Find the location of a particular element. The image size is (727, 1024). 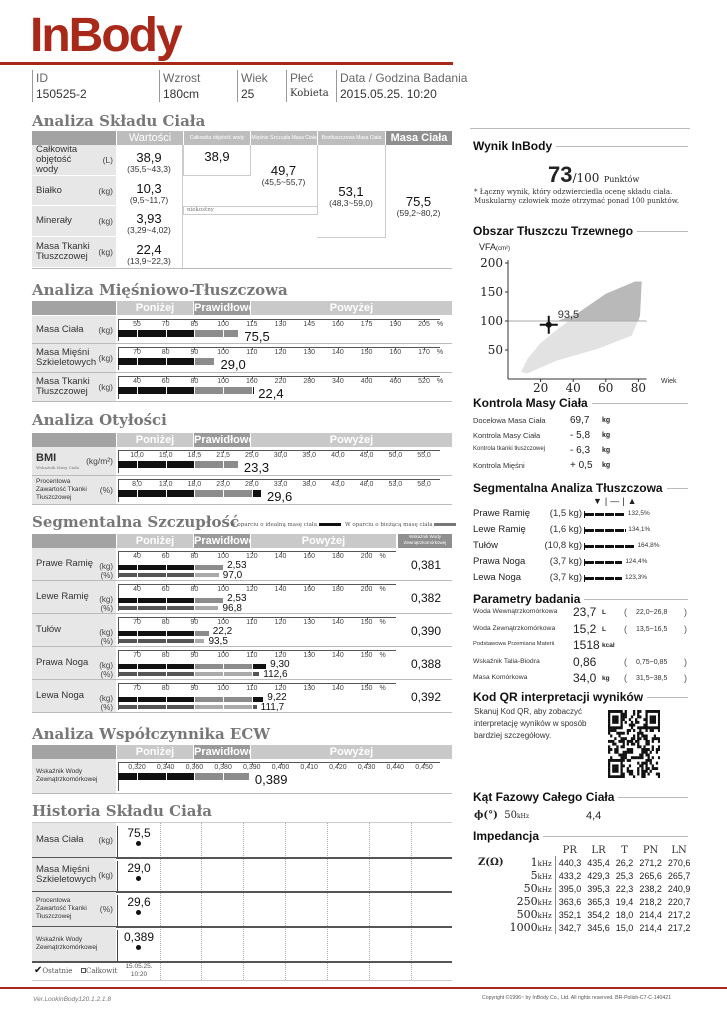

tick-label: 70 is located at coordinates (137, 352).